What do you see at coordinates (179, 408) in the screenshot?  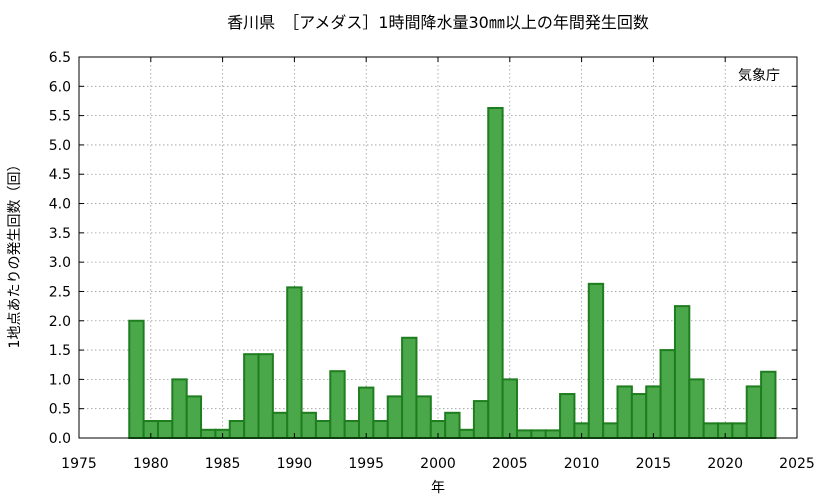 I see `bar-1982` at bounding box center [179, 408].